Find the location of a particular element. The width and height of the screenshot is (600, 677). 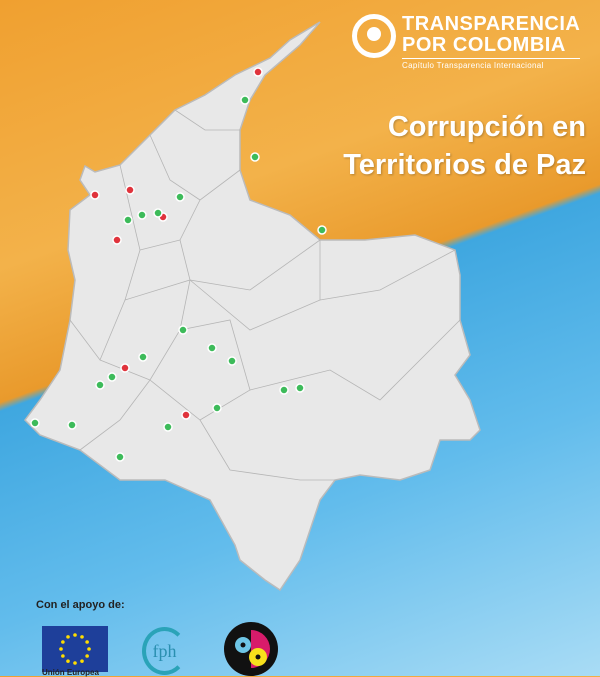

eu-flag-logo is located at coordinates (75, 649).